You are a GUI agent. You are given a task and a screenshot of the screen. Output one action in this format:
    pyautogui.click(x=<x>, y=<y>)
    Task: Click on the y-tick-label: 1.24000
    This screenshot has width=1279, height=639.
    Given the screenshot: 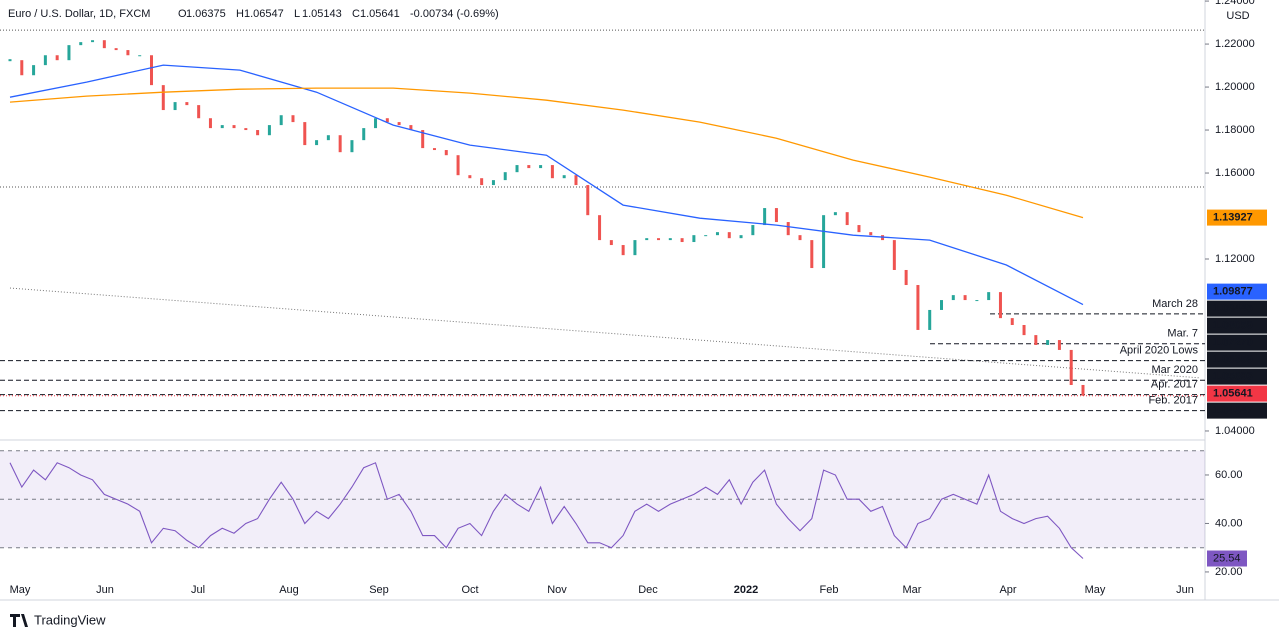 What is the action you would take?
    pyautogui.click(x=1235, y=3)
    